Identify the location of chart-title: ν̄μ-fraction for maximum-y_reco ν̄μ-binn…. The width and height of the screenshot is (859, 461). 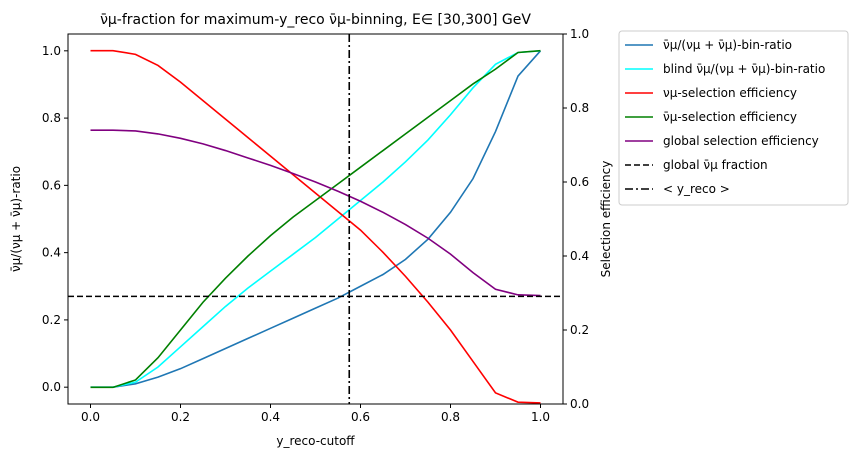
(315, 20).